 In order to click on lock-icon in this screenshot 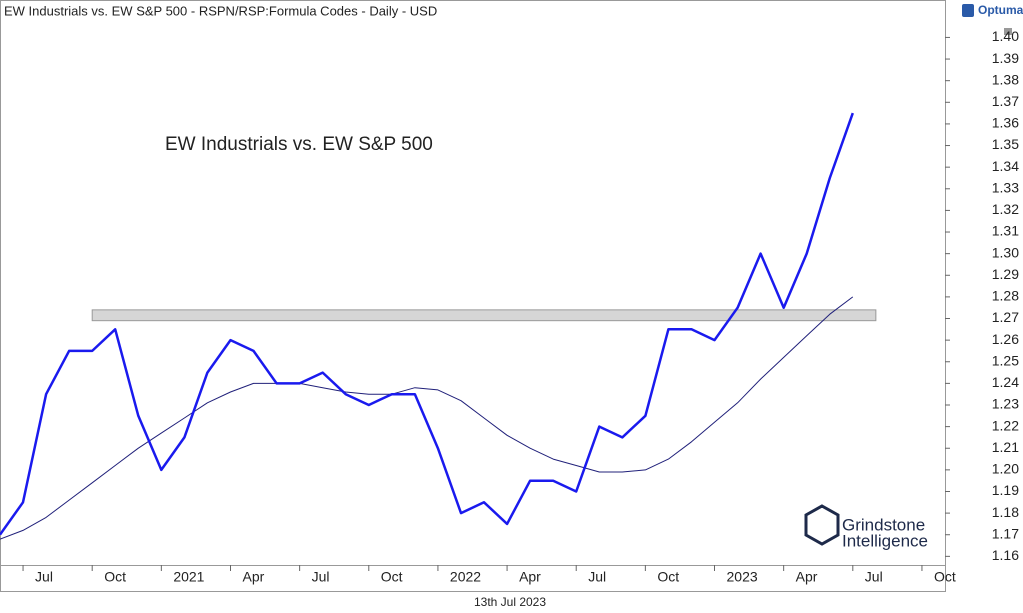, I will do `click(1008, 31)`.